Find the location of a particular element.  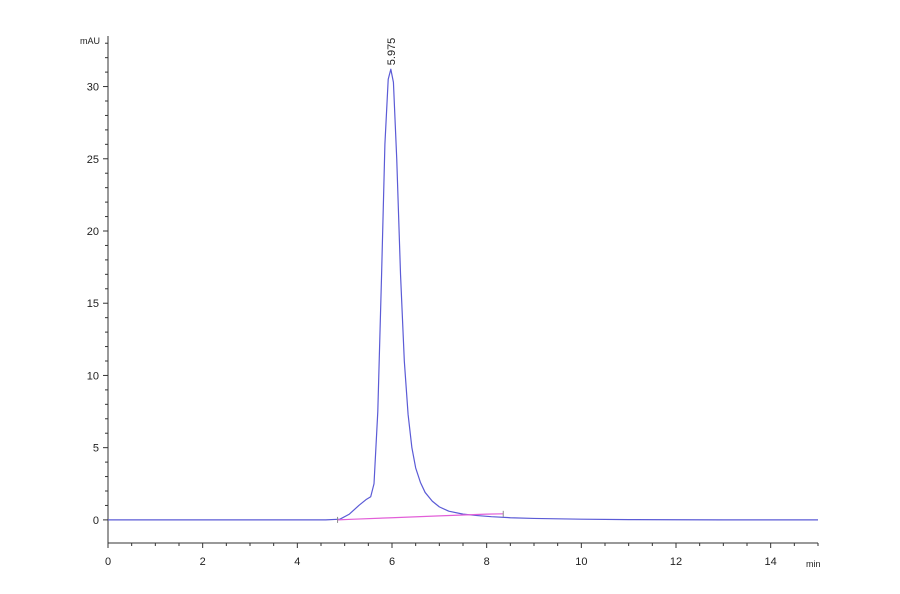

y-tick-label: 10 is located at coordinates (93, 376).